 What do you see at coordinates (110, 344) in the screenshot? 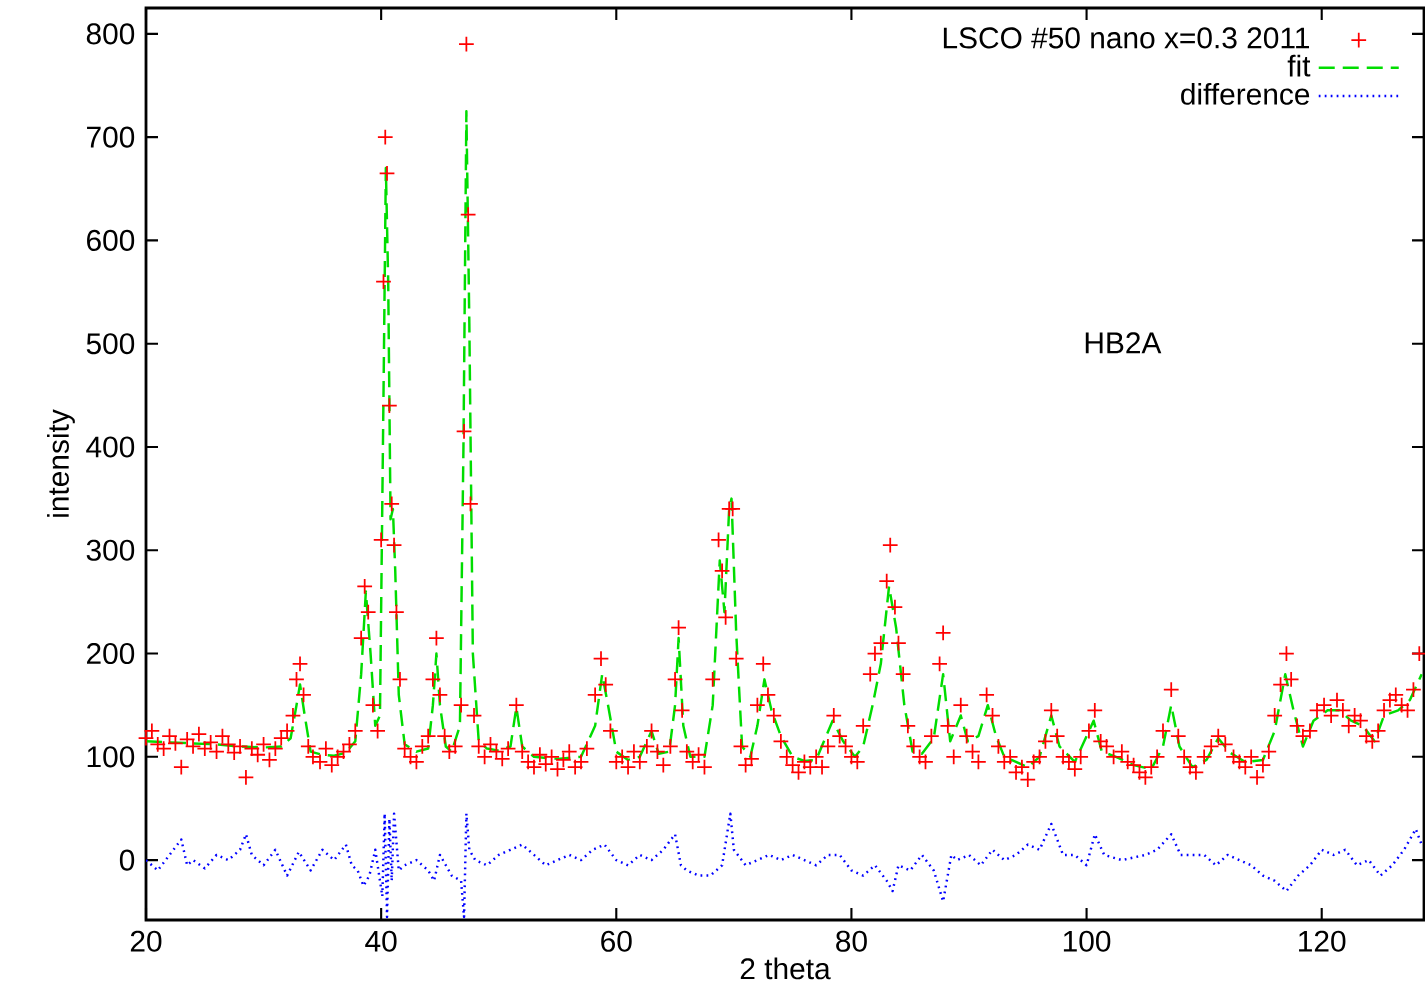
I see `y-tick-label: 500` at bounding box center [110, 344].